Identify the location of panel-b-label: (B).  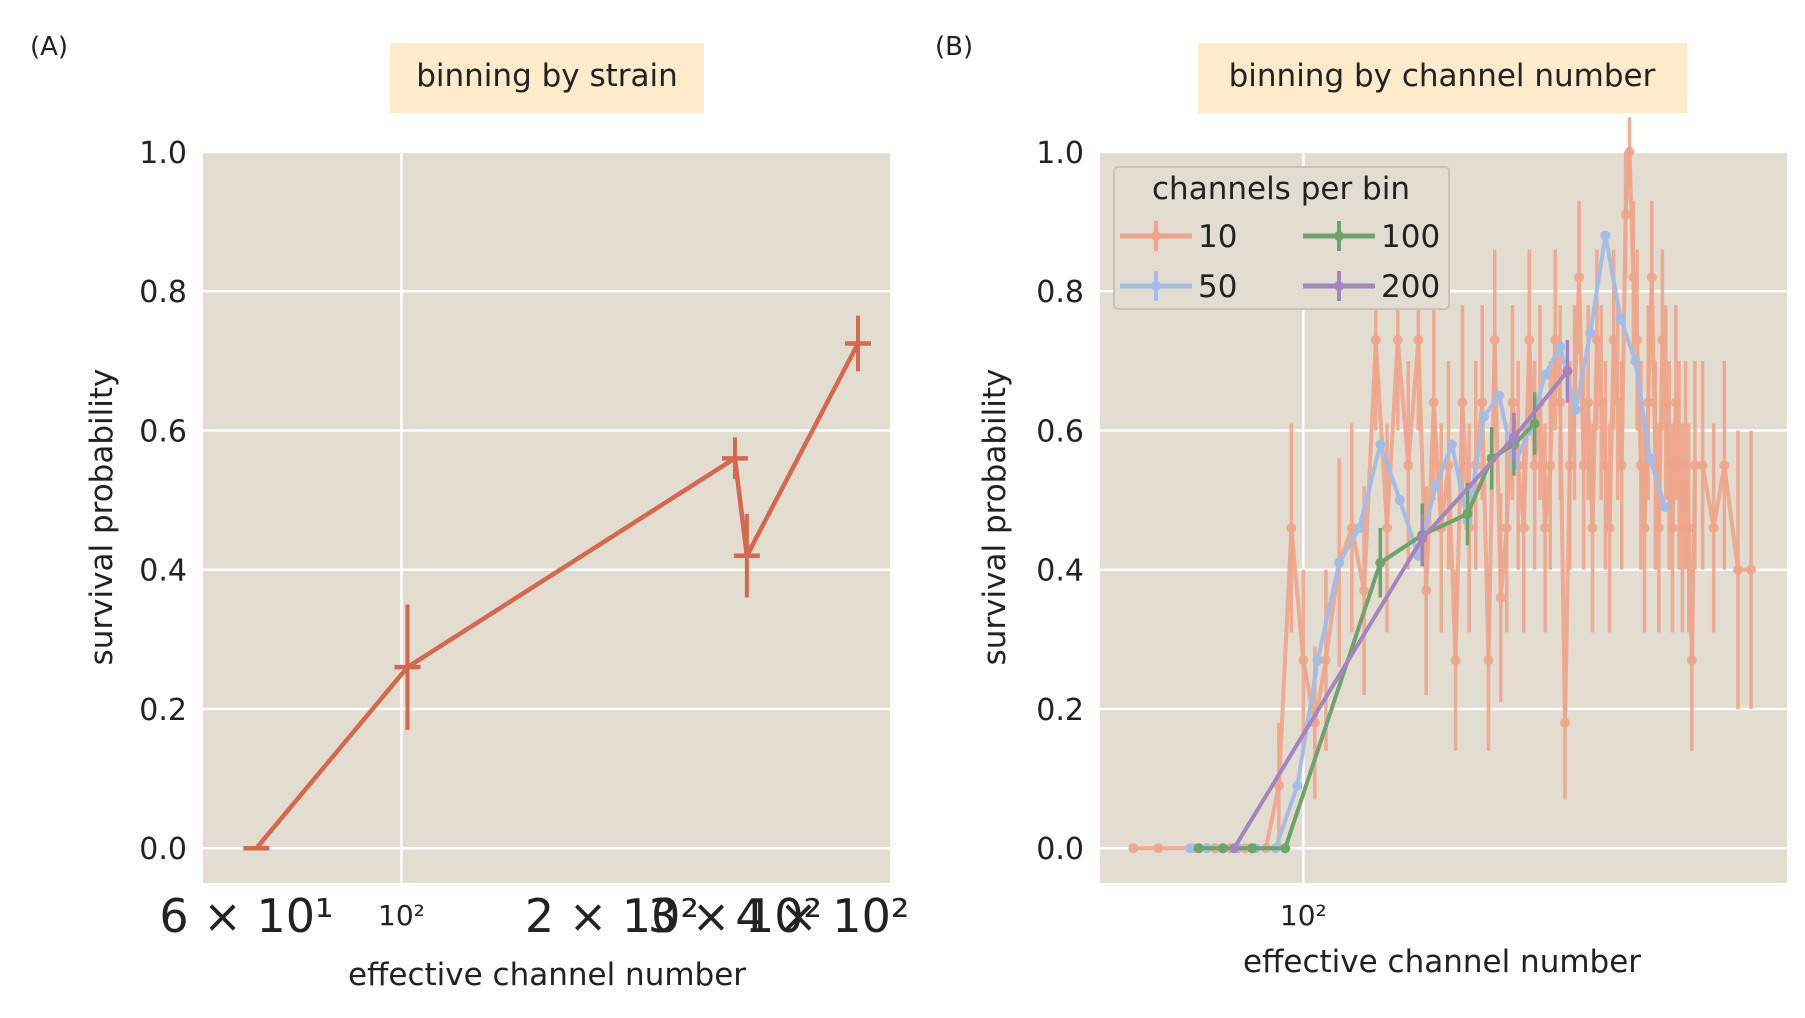
(954, 47).